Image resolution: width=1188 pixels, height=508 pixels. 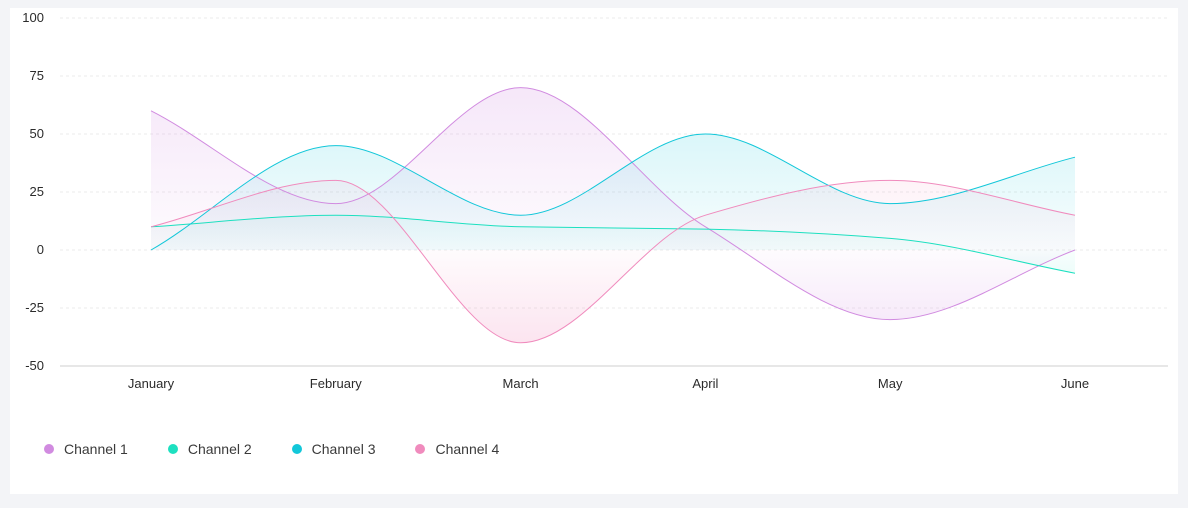 I want to click on x-tick-label: February, so click(x=336, y=383).